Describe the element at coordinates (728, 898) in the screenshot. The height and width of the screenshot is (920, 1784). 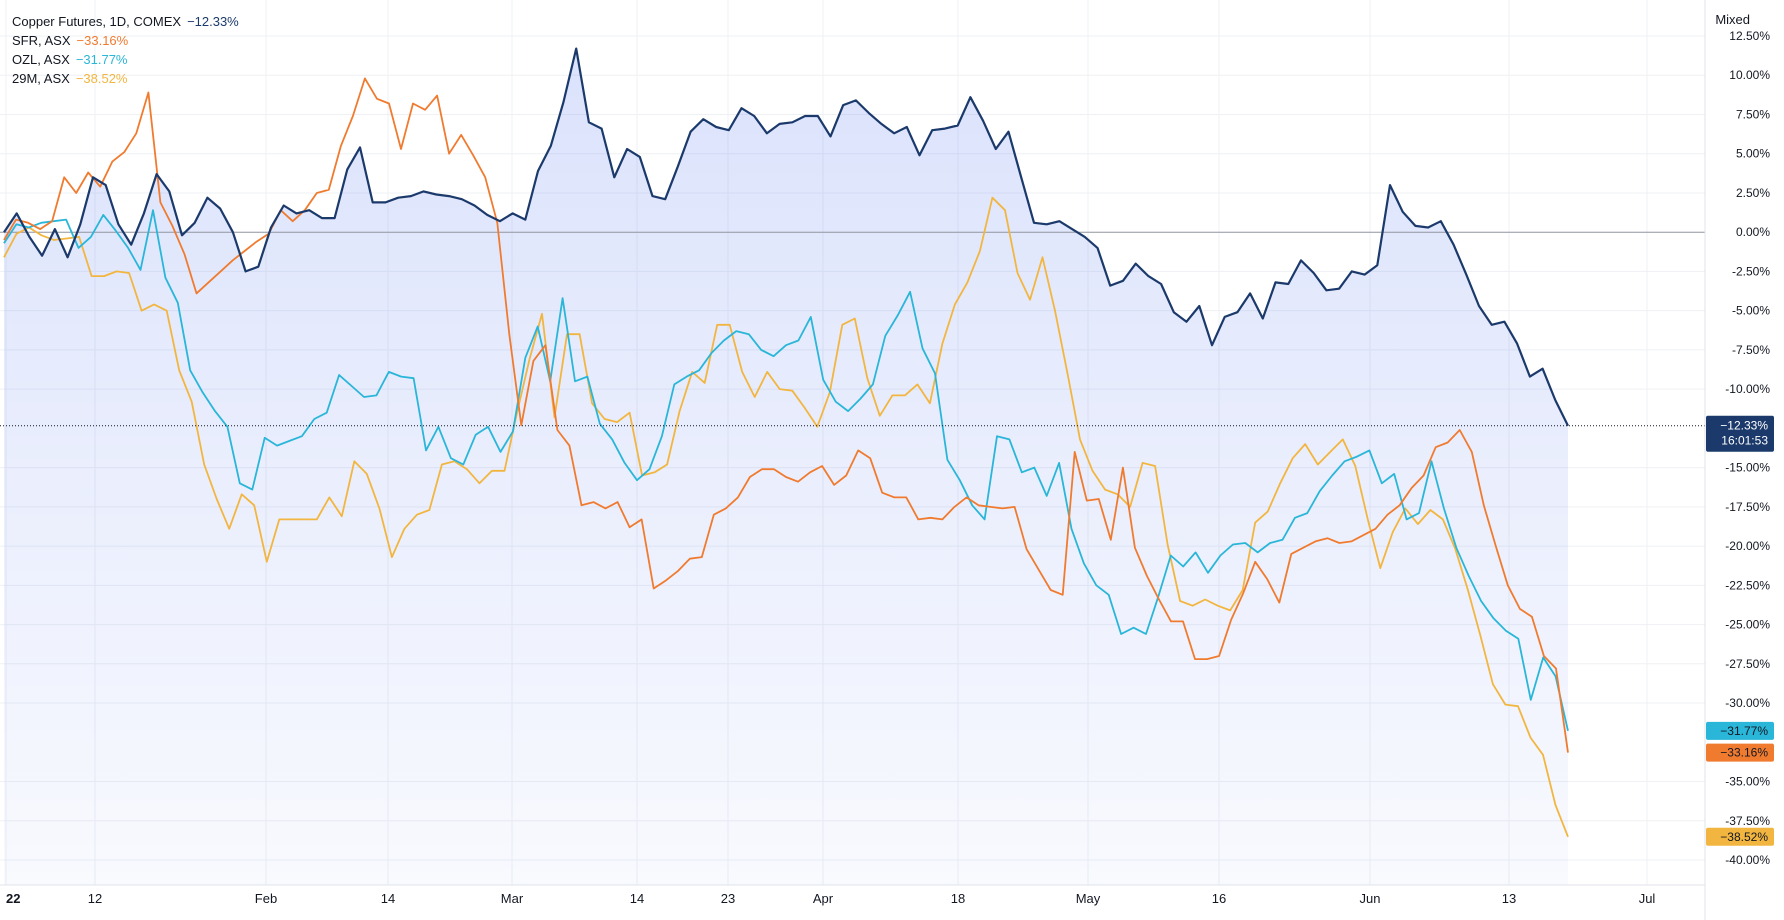
I see `x-tick-label: 23` at that location.